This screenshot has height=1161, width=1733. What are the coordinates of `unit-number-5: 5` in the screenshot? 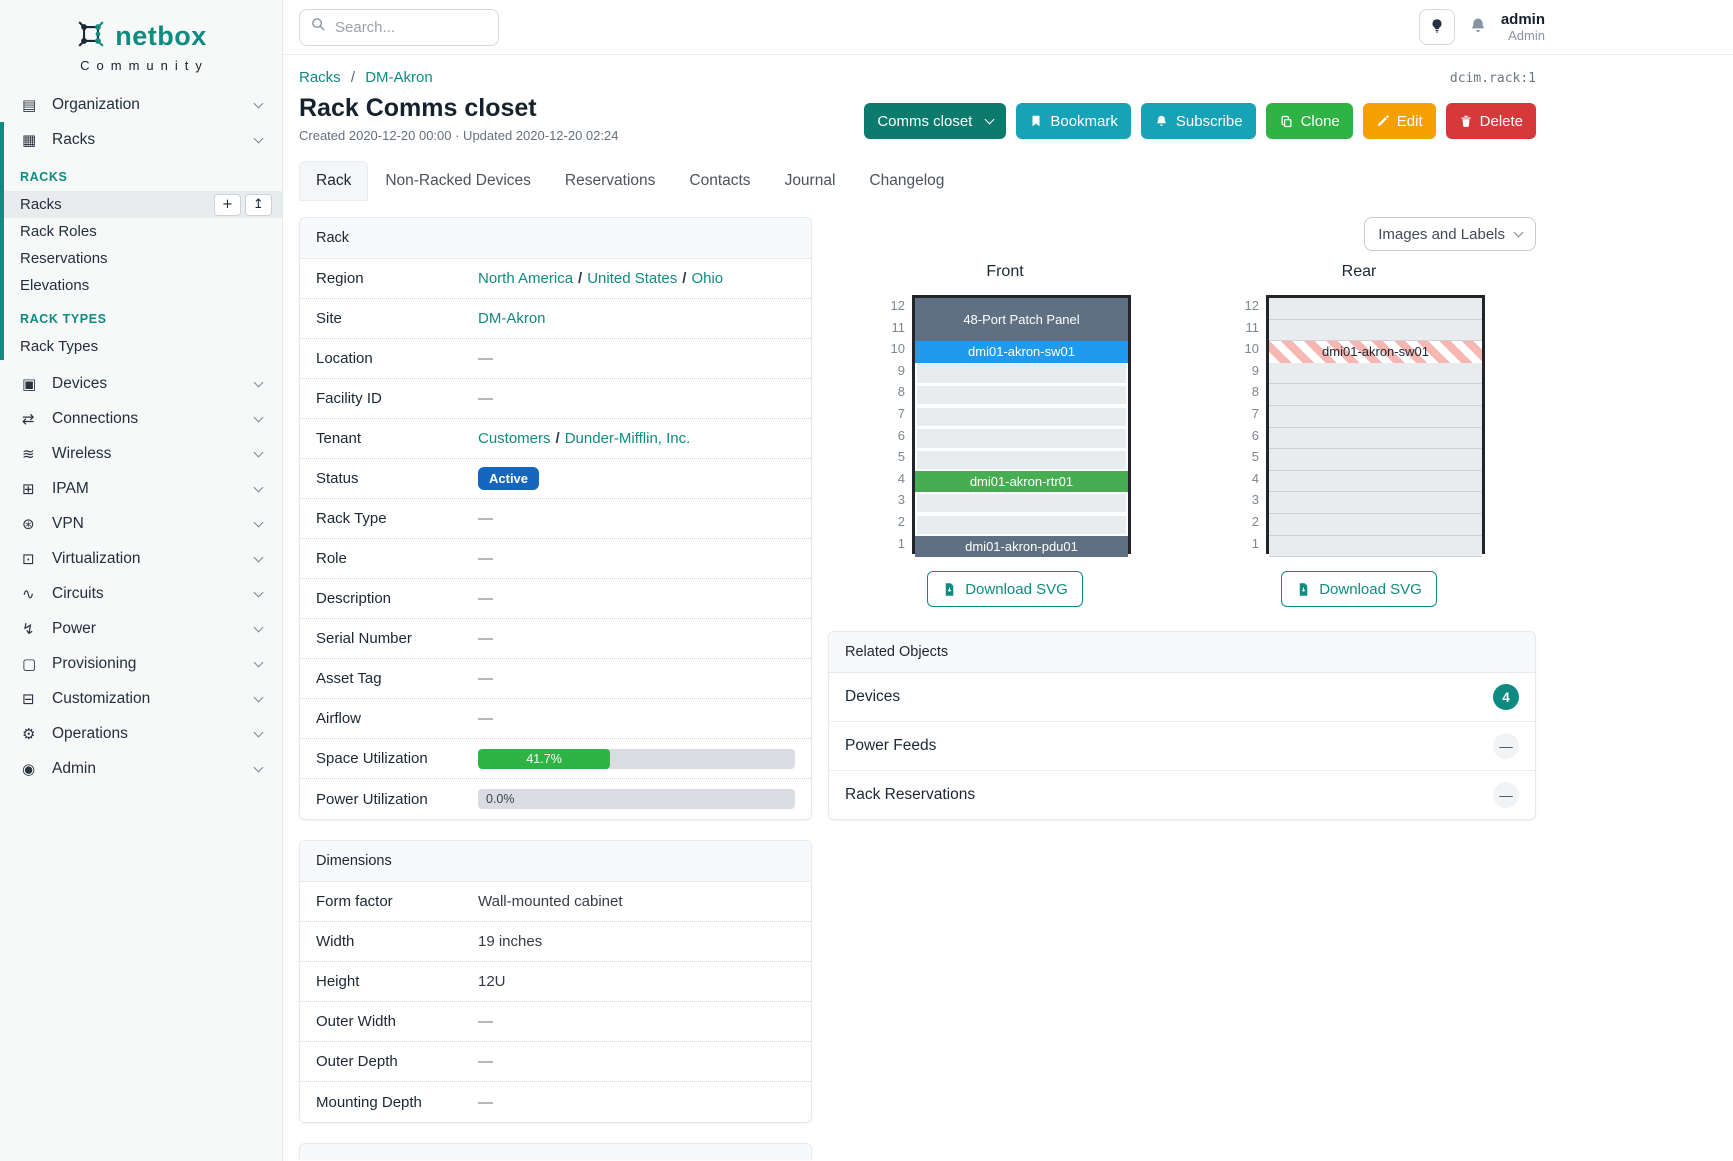 It's located at (1255, 457).